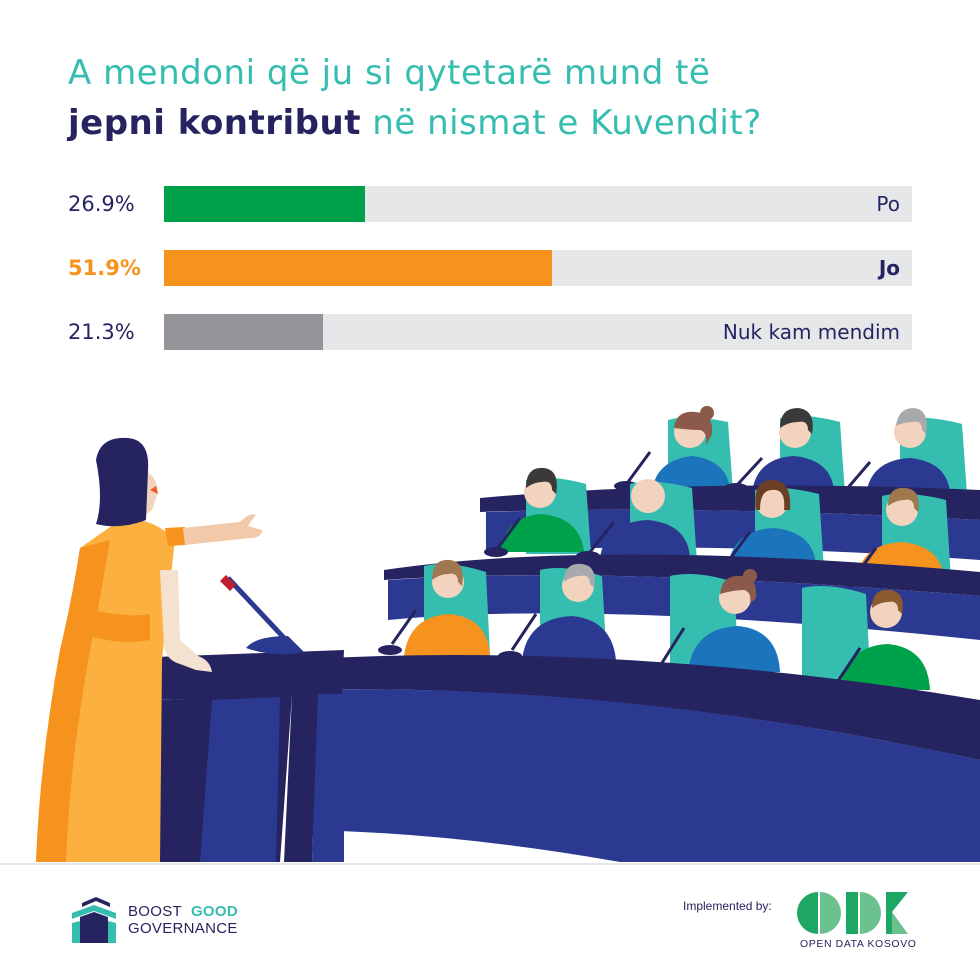 The image size is (980, 980). What do you see at coordinates (101, 204) in the screenshot?
I see `bar-value-label: 26.9%` at bounding box center [101, 204].